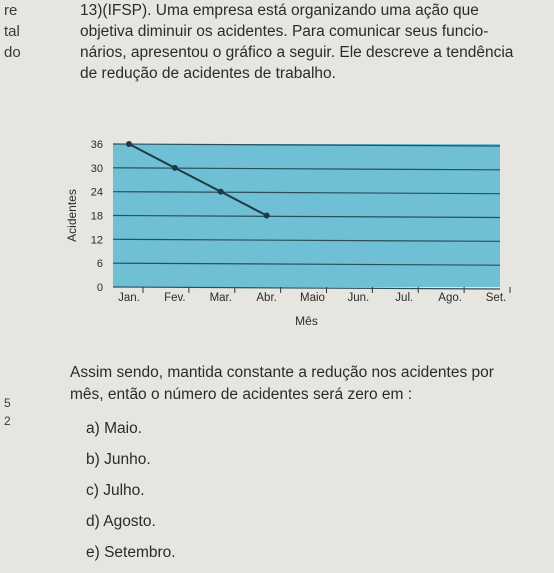 This screenshot has height=573, width=554. What do you see at coordinates (100, 264) in the screenshot?
I see `y-tick-label: 6` at bounding box center [100, 264].